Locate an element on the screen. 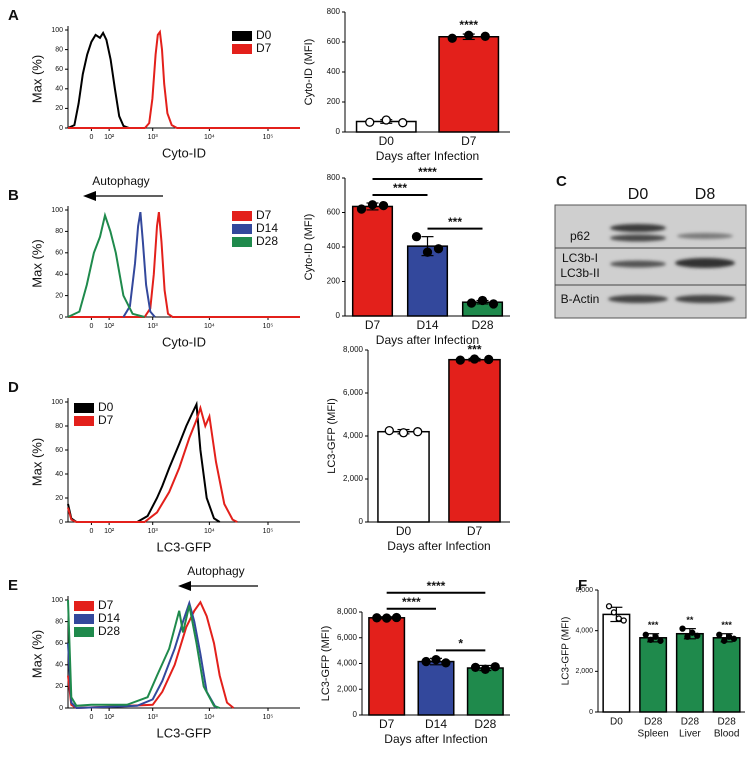 The image size is (754, 771). x-tick-sublabel: Liver is located at coordinates (690, 734).